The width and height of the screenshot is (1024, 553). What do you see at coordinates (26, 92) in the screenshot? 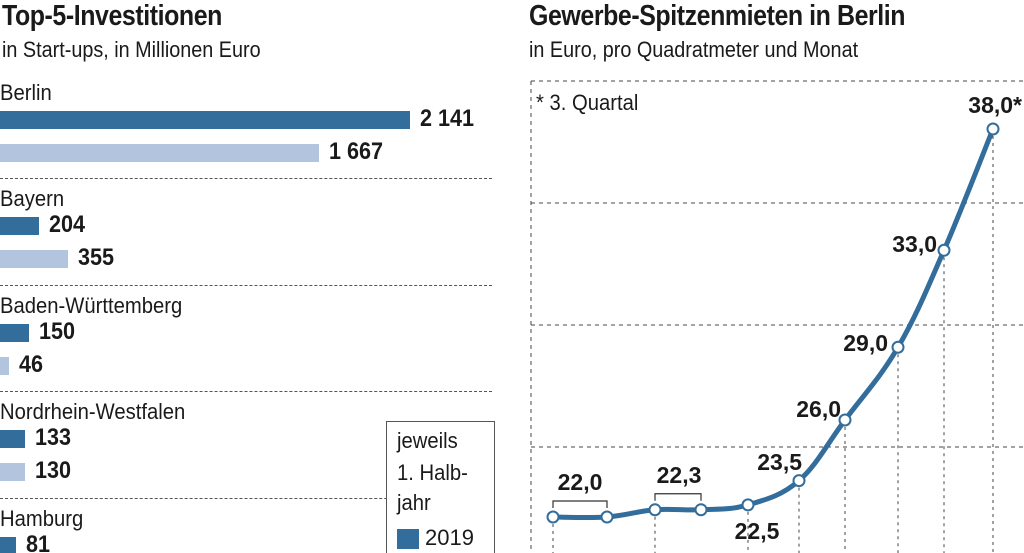
I see `category-label: Berlin` at bounding box center [26, 92].